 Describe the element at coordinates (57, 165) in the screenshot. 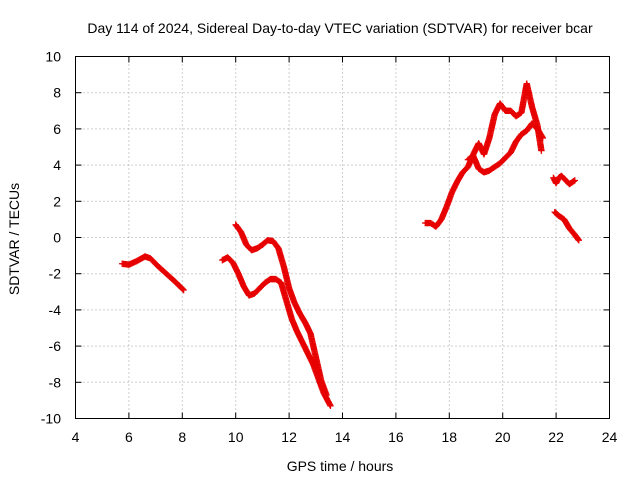

I see `y-tick-label: 4` at that location.